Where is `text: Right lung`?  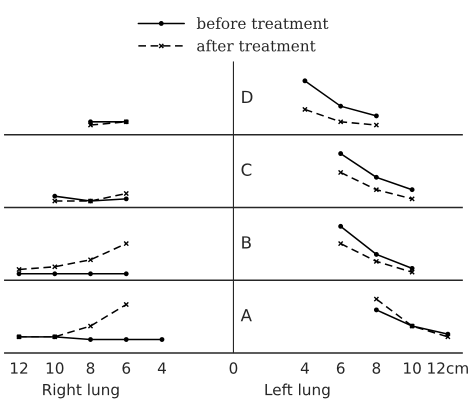
text: Right lung is located at coordinates (81, 391).